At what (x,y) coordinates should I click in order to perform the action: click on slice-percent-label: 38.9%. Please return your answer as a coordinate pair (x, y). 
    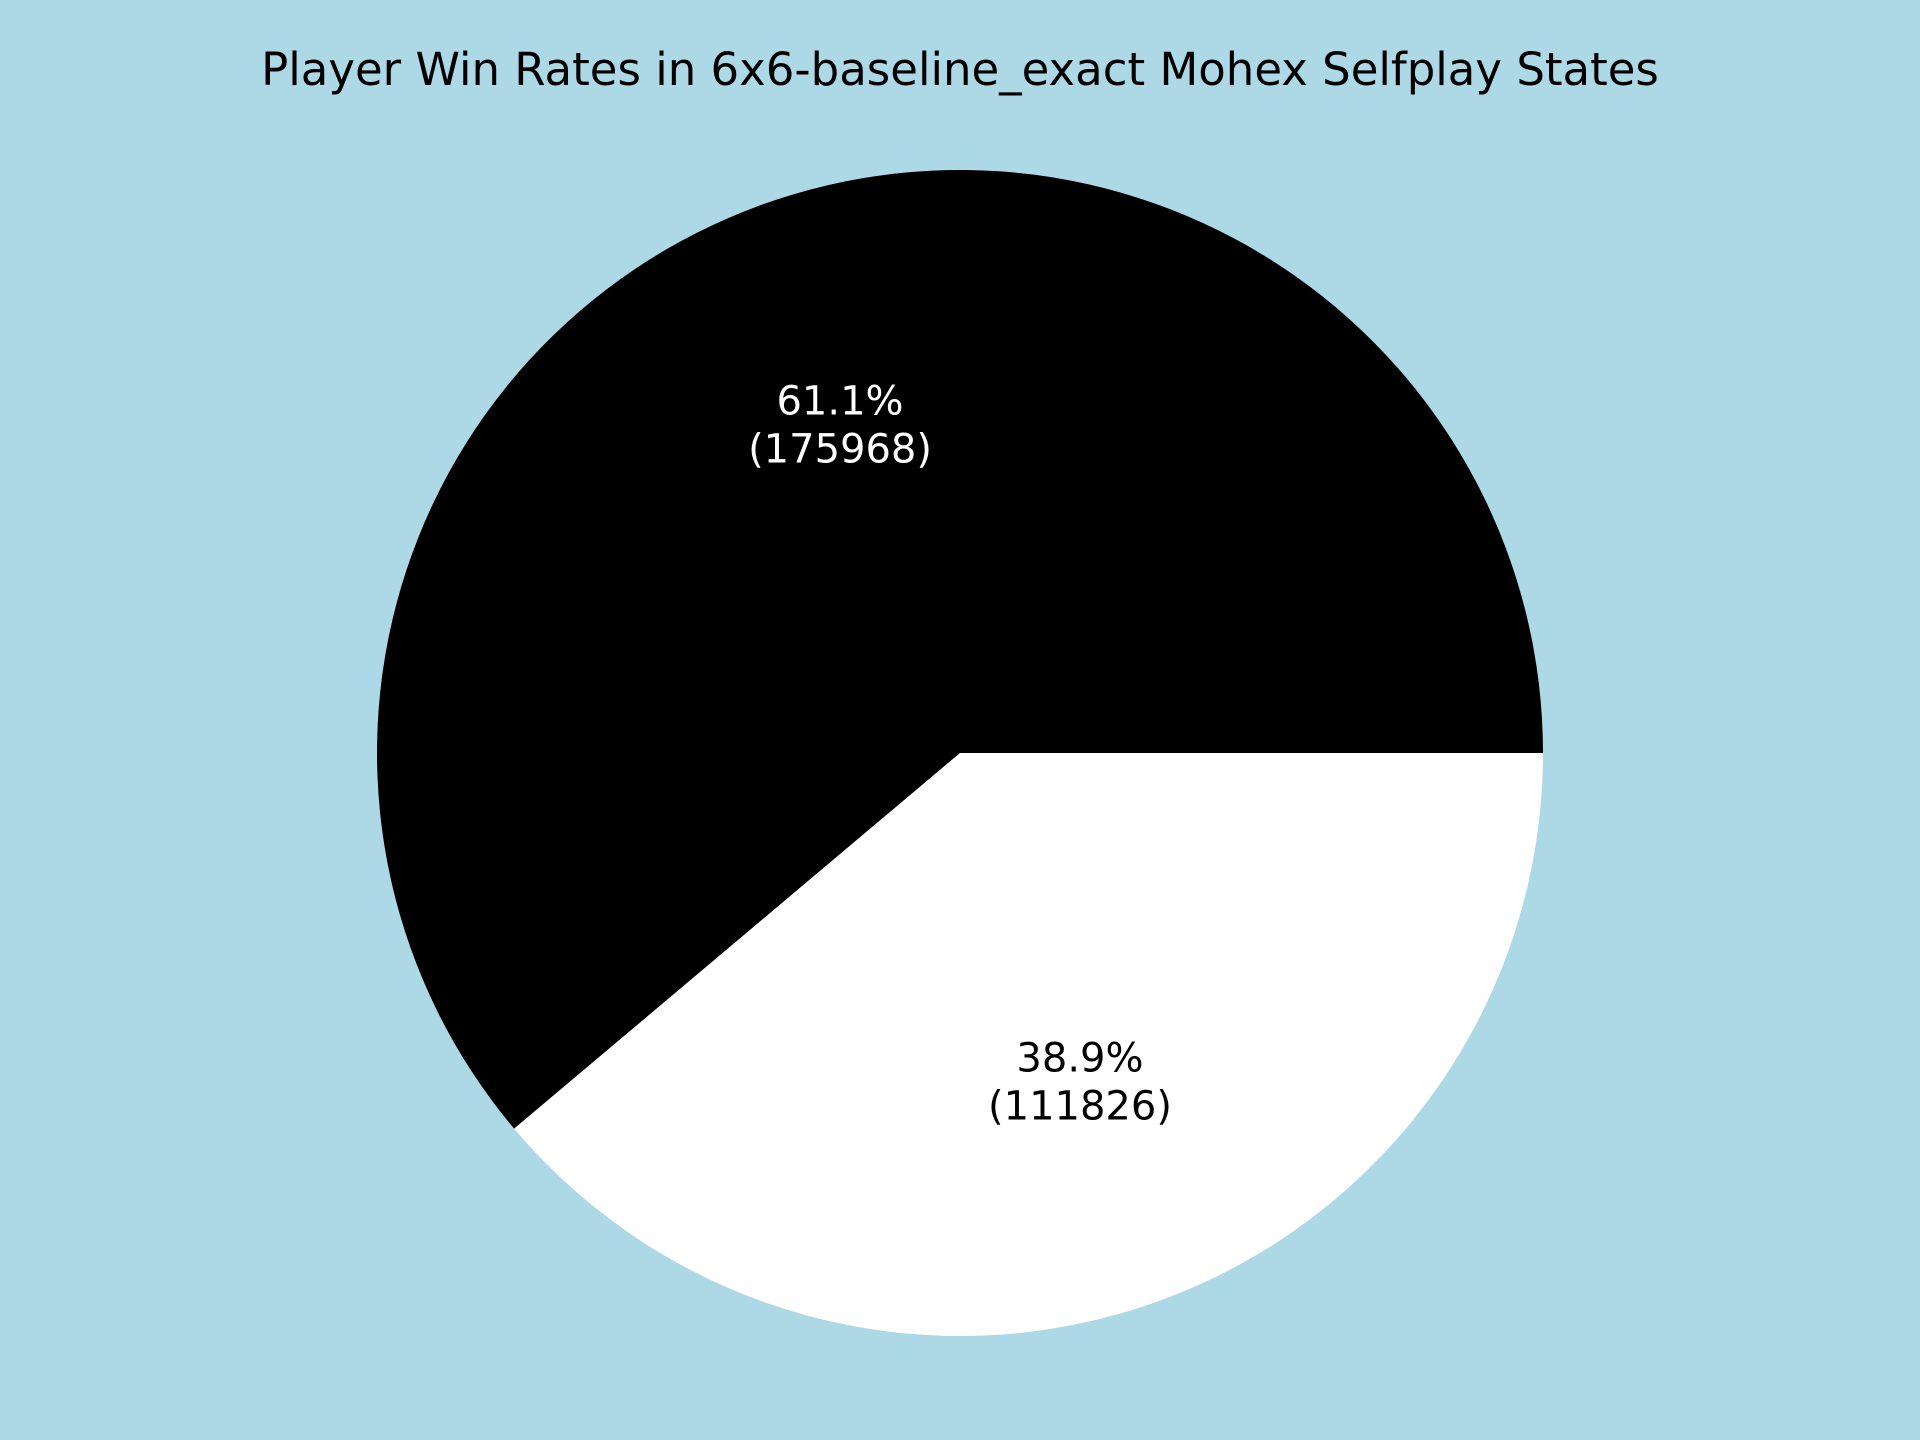
    Looking at the image, I should click on (1079, 1059).